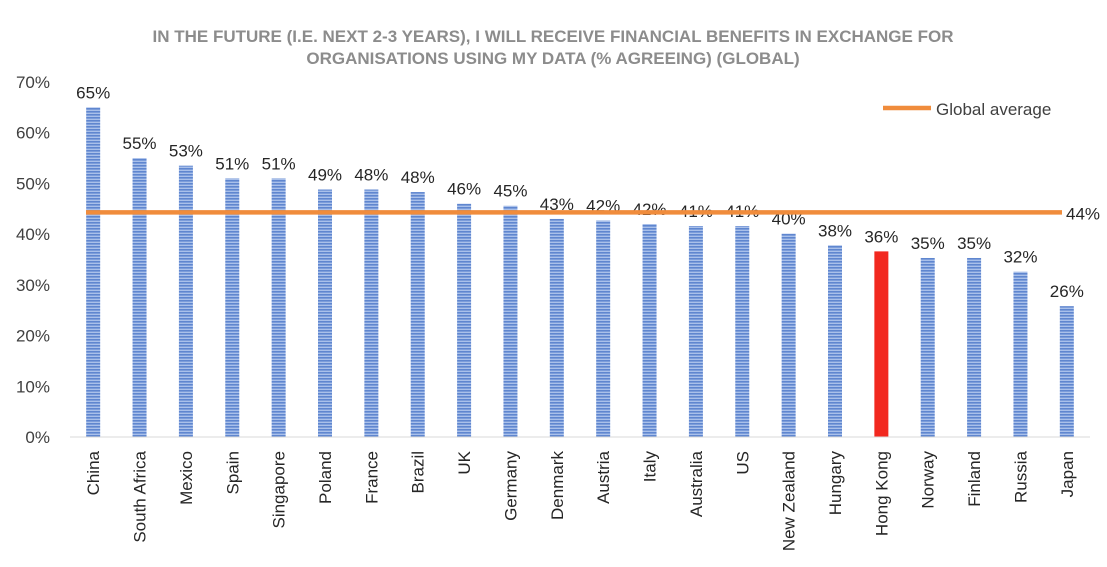 The height and width of the screenshot is (567, 1107). I want to click on data-label-italy: 42%, so click(650, 209).